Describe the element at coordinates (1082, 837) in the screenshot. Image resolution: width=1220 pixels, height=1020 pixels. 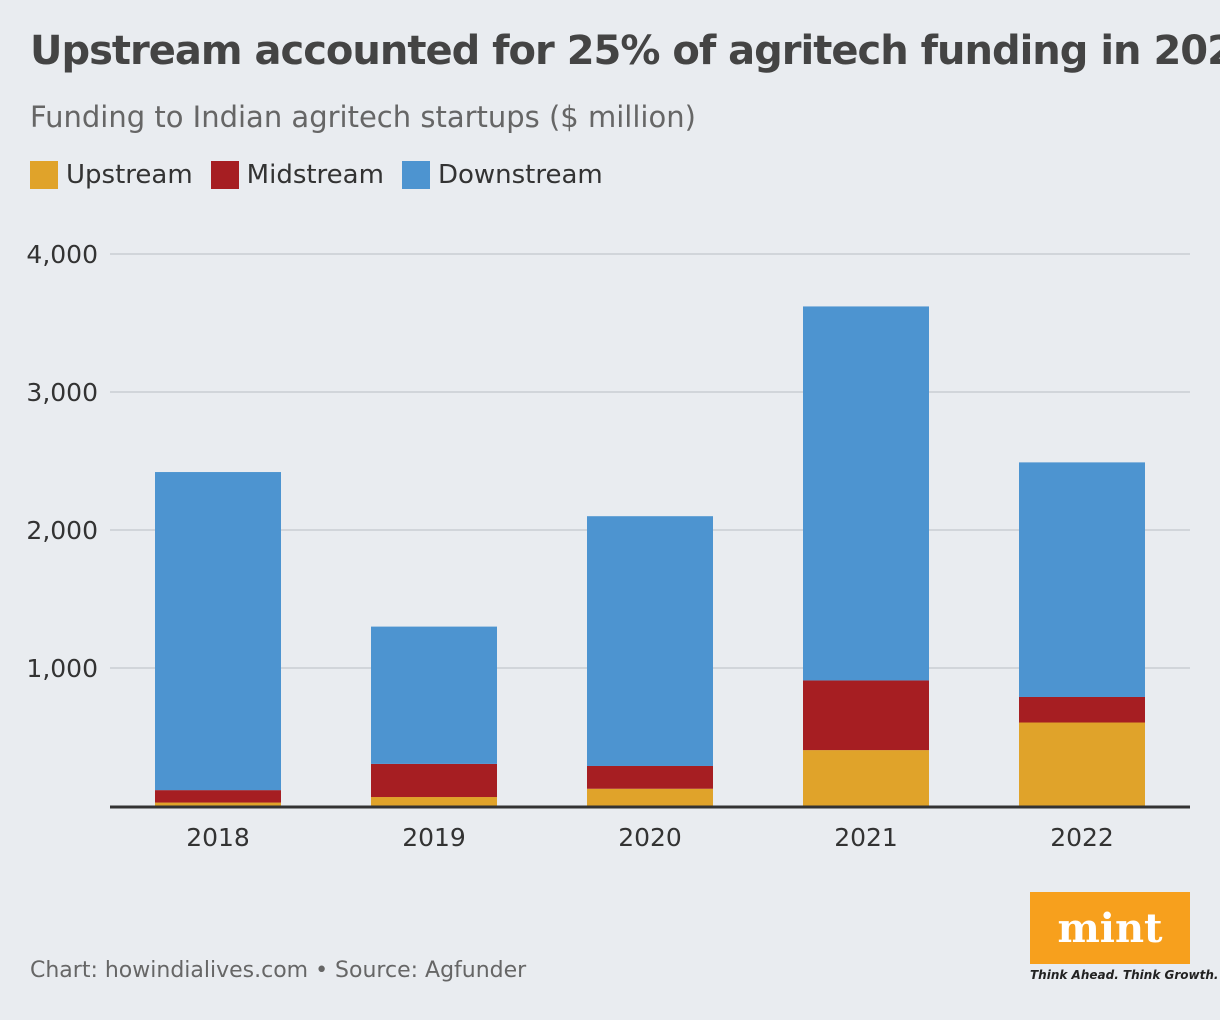
I see `x-tick-label: 2022` at that location.